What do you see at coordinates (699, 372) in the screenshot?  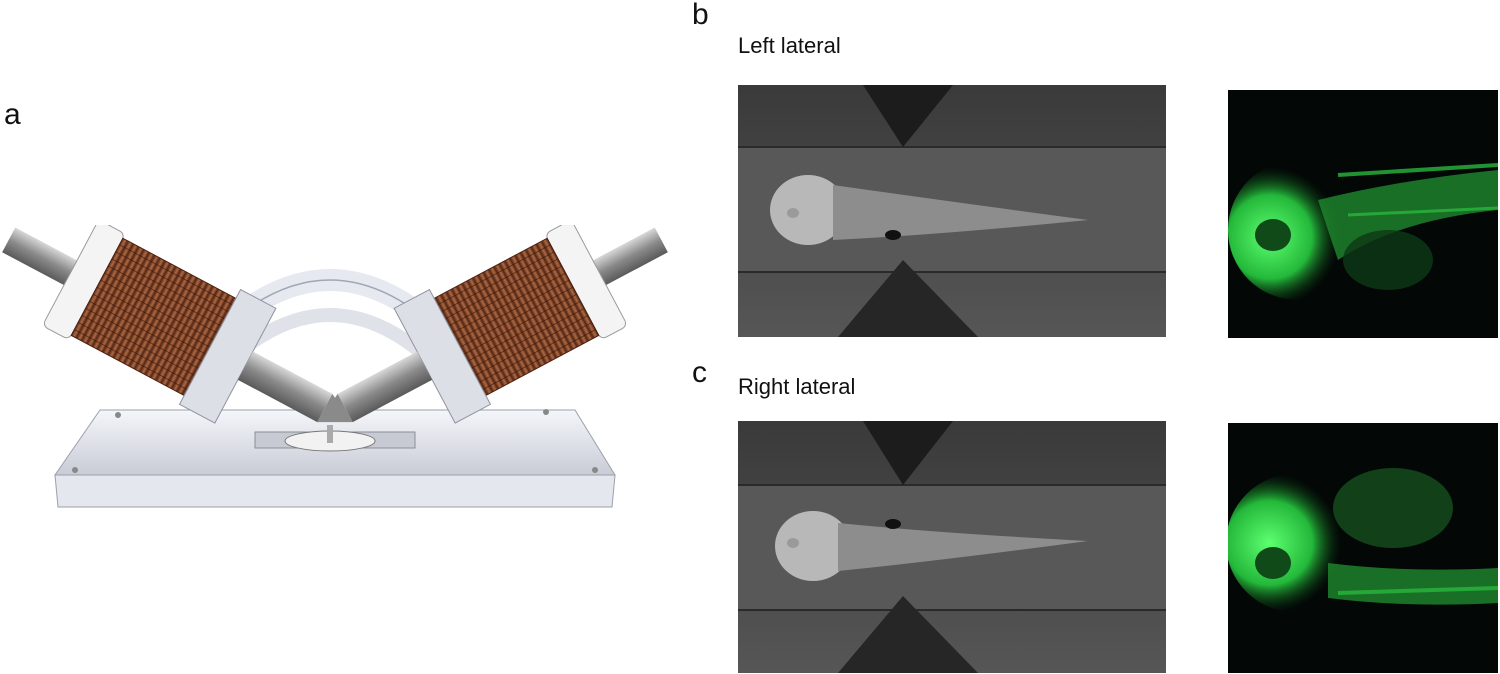 I see `panel-label-c: c` at bounding box center [699, 372].